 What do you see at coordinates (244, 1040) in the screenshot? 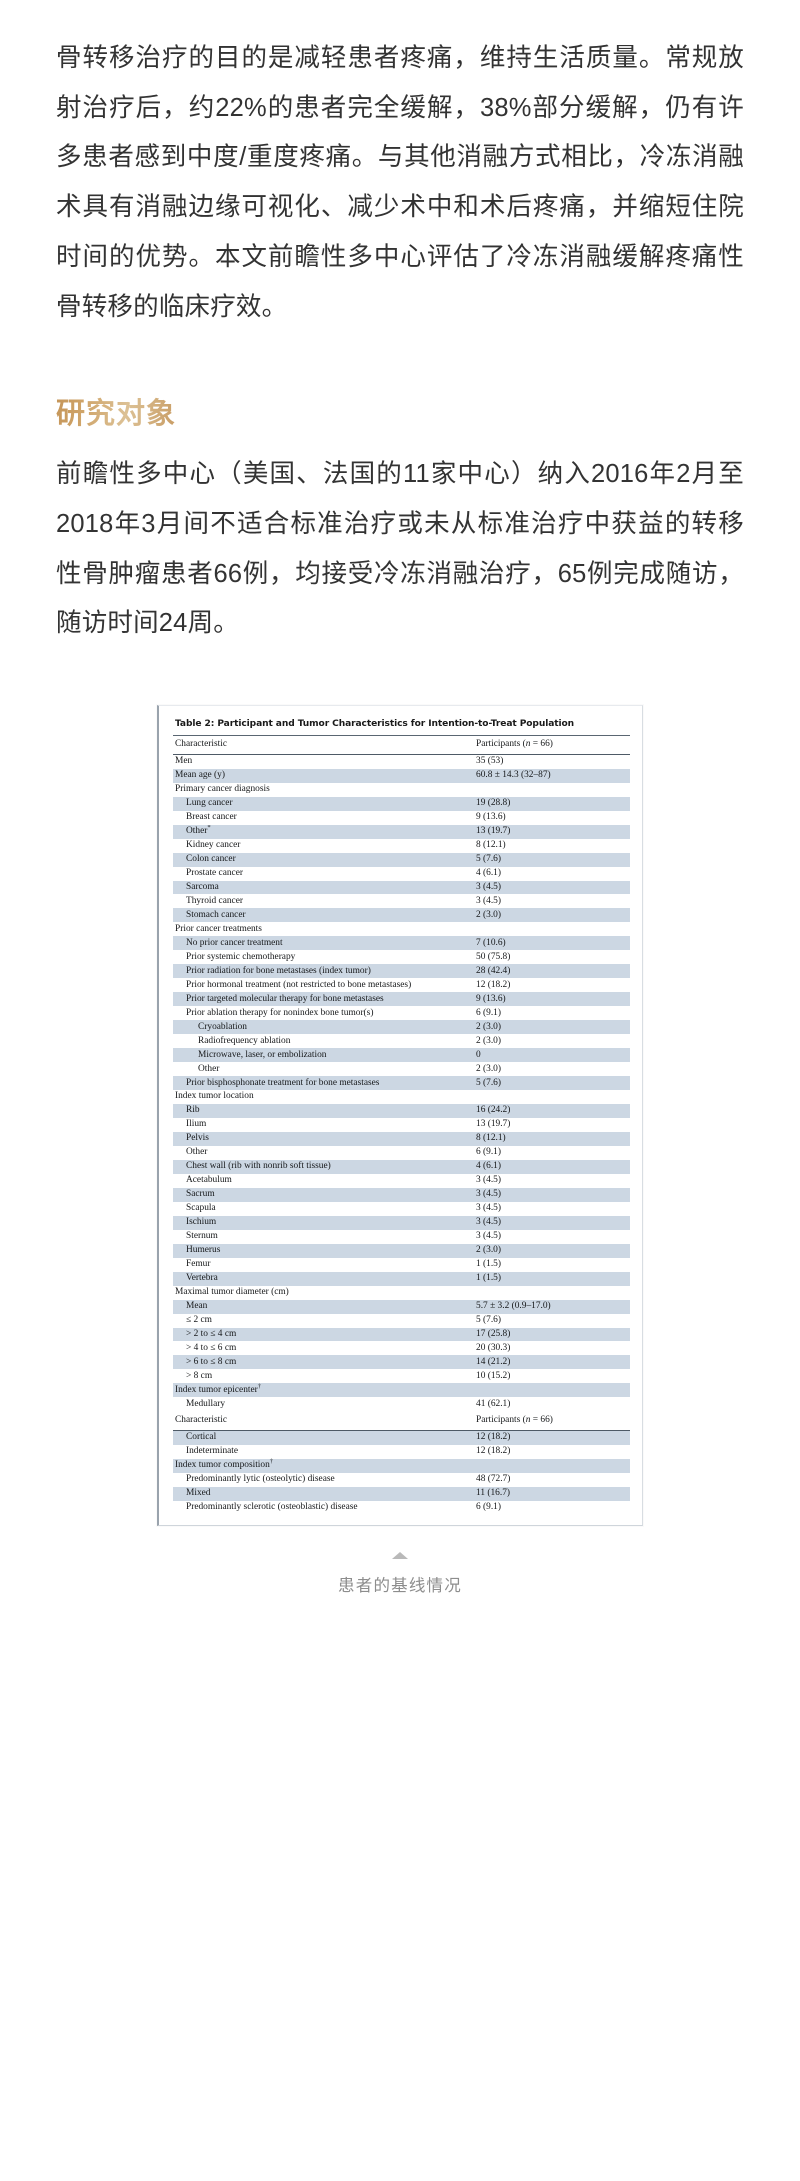
I see `row-label: Radiofrequency ablation` at bounding box center [244, 1040].